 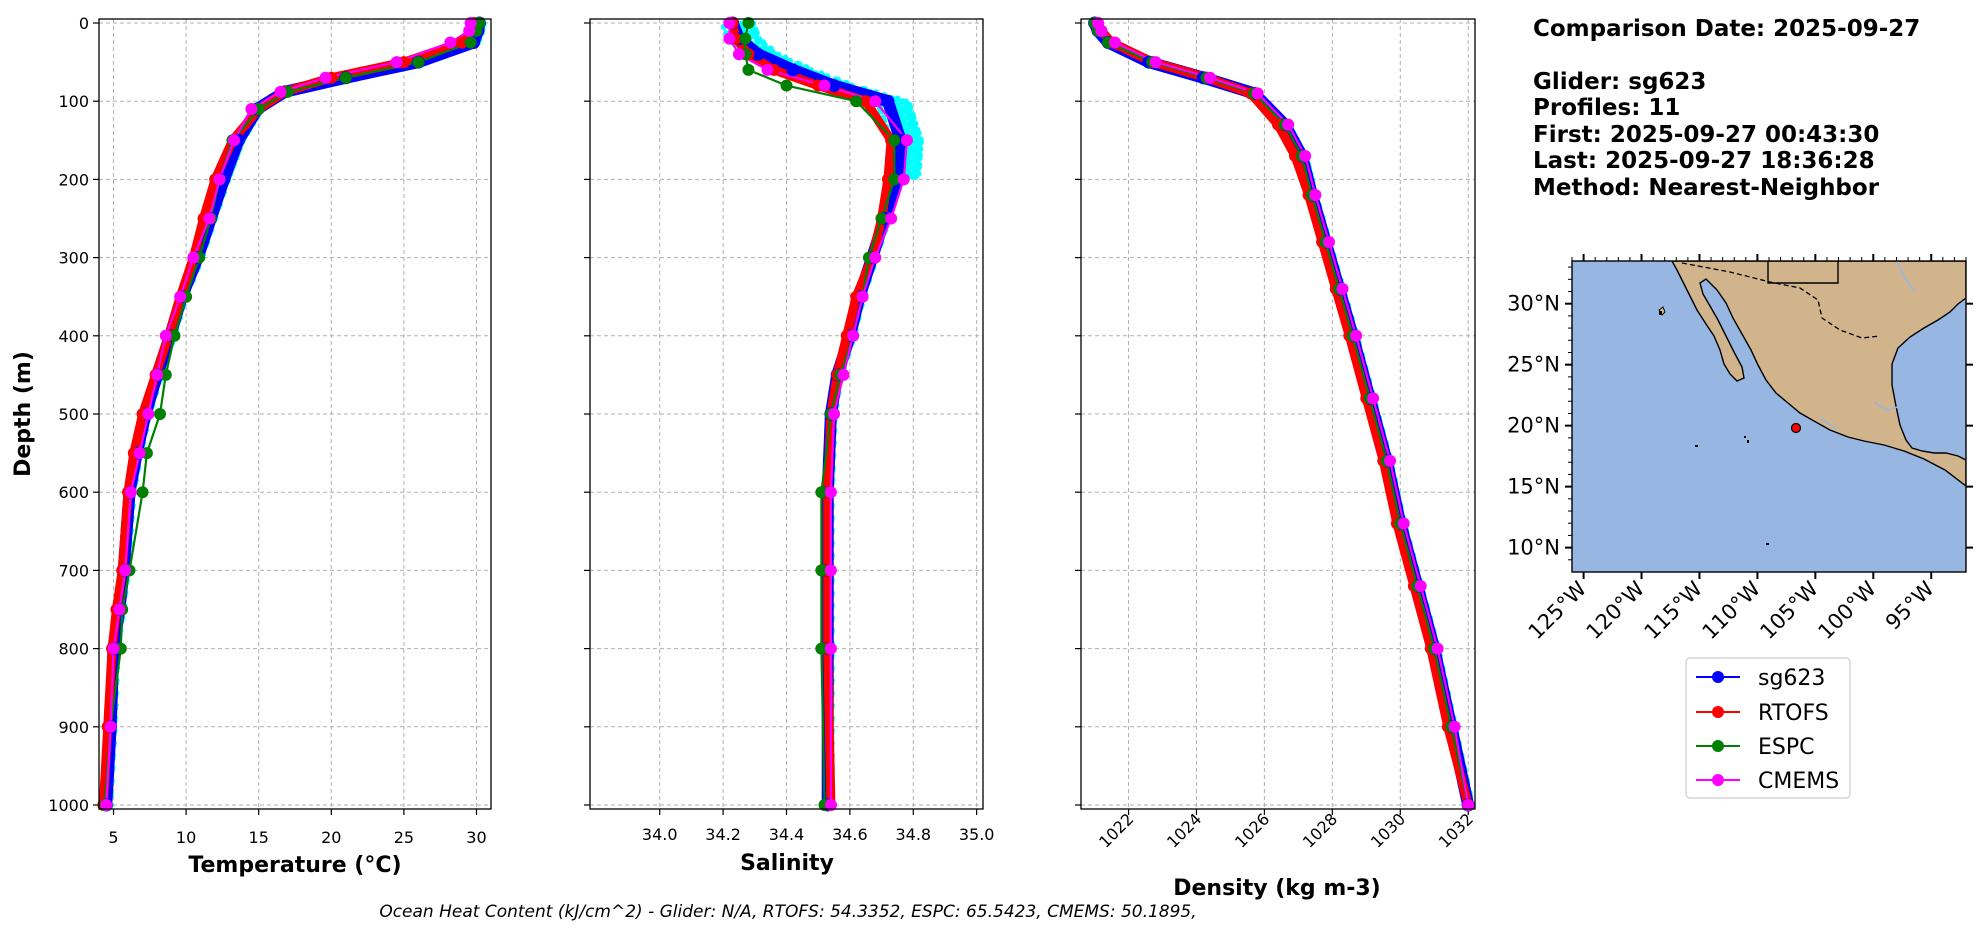 I want to click on legend: sg623 RTOFS ESPC CMEMS, so click(x=1768, y=728).